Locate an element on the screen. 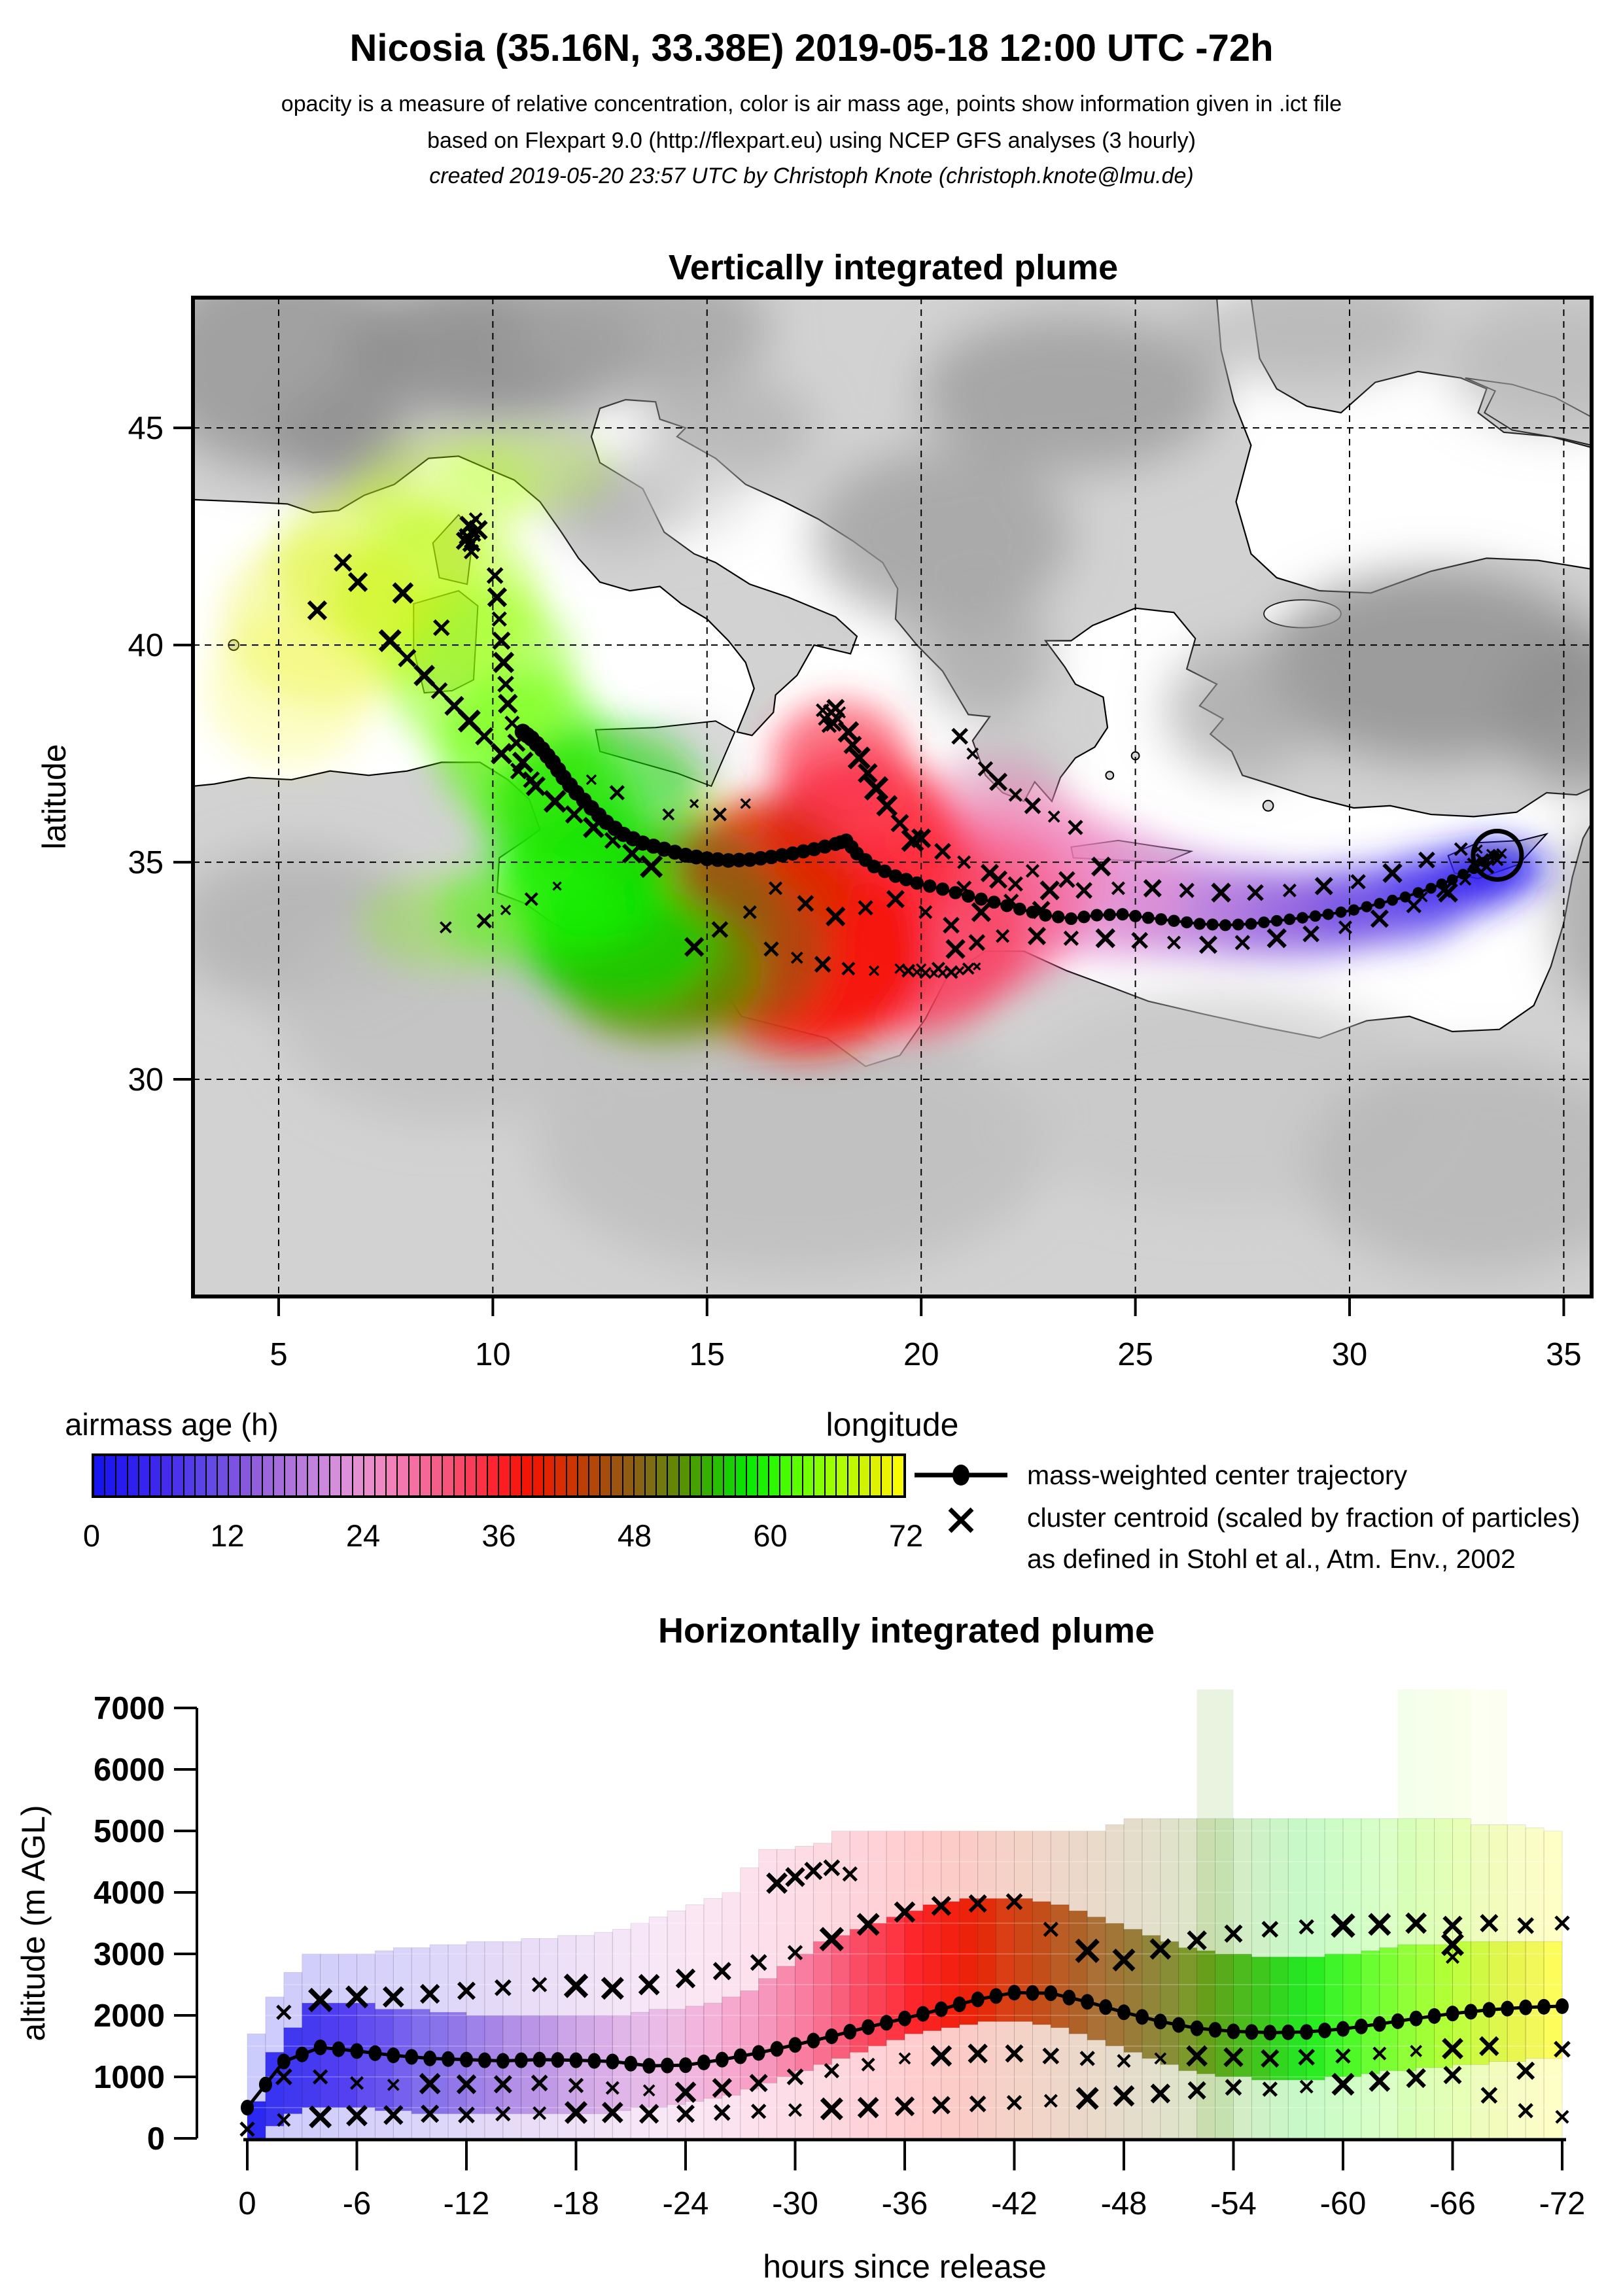 The image size is (1623, 2296). cluster-legend-symbol is located at coordinates (961, 1520).